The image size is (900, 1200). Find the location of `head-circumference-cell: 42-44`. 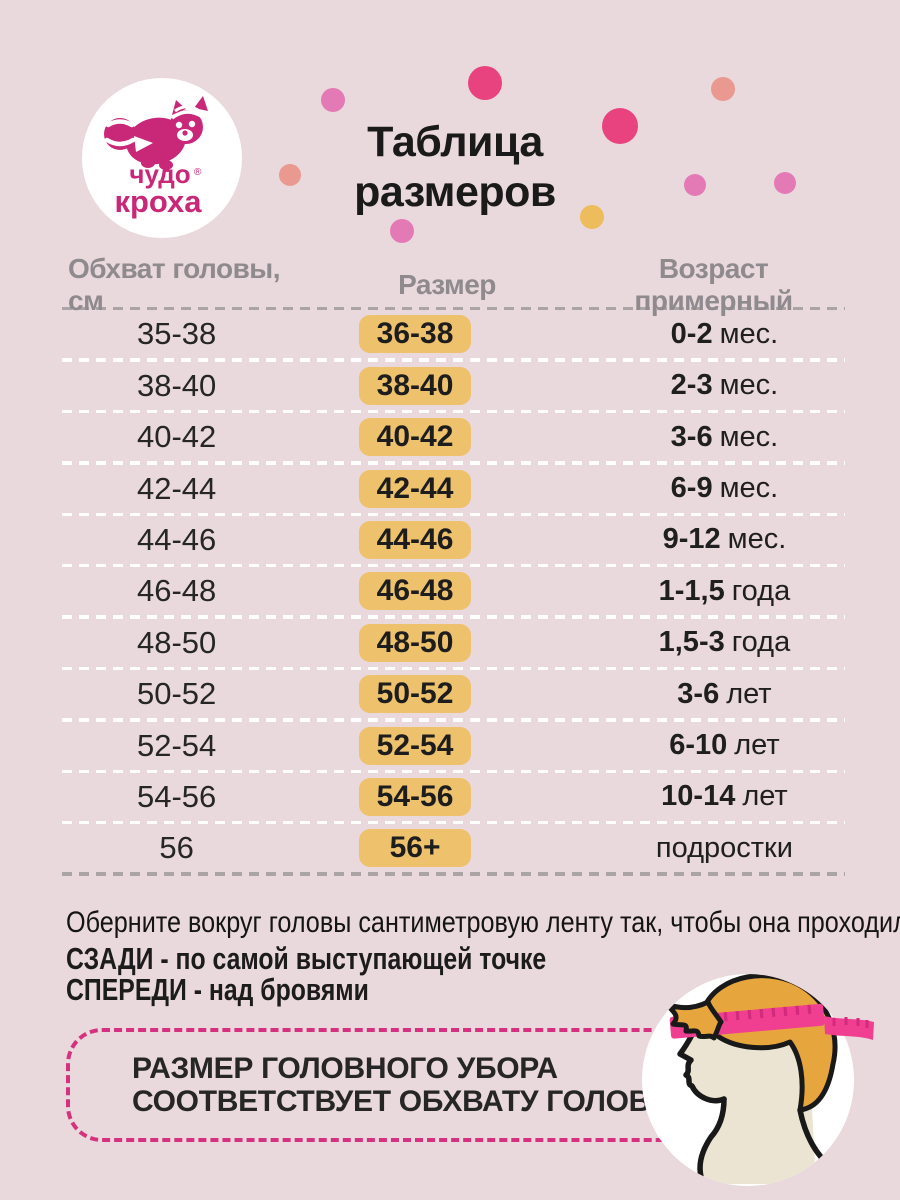

head-circumference-cell: 42-44 is located at coordinates (176, 488).